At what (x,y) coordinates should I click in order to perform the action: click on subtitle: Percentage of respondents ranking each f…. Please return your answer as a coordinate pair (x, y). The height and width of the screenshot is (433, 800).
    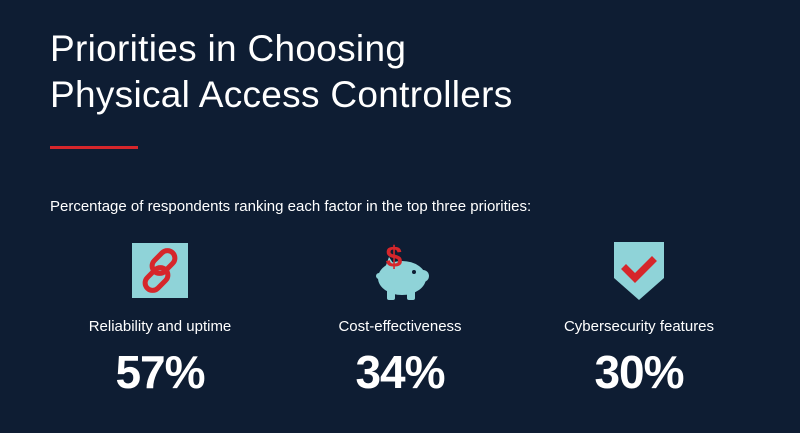
    Looking at the image, I should click on (291, 206).